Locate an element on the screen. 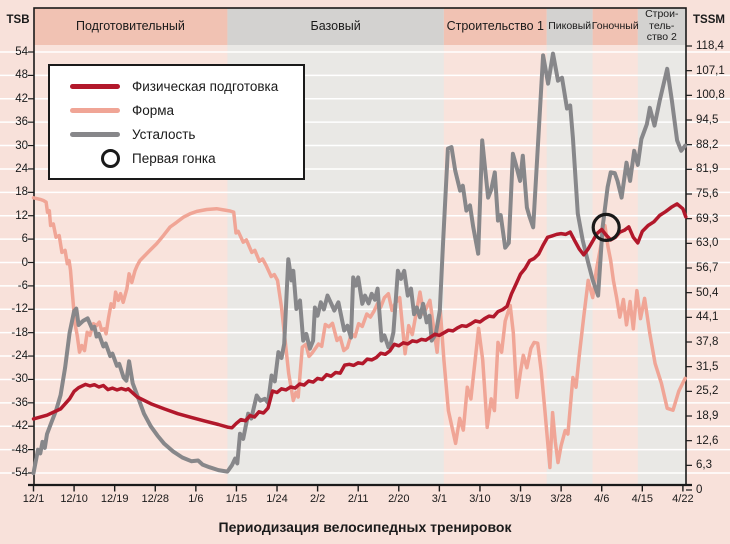  left-axis-tick-label: 30 is located at coordinates (21, 145).